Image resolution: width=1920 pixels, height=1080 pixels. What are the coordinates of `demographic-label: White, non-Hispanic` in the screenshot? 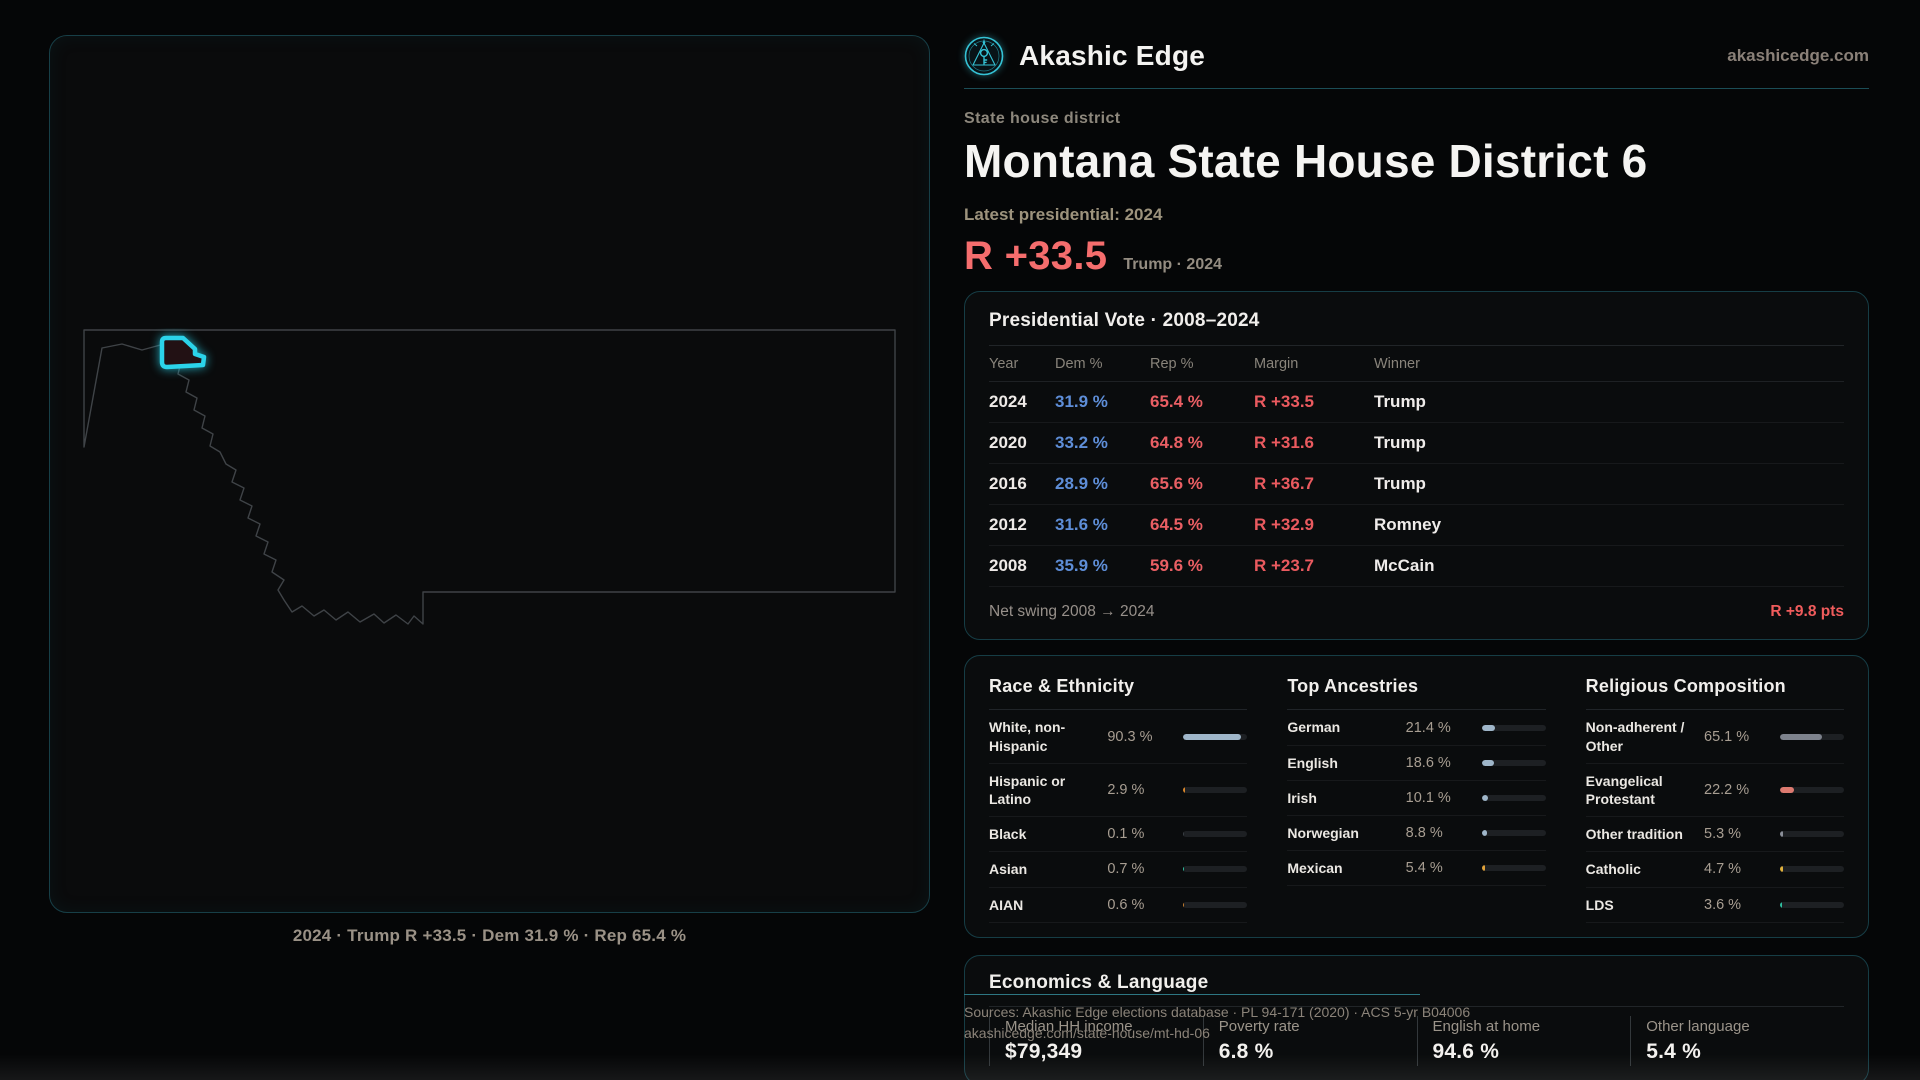 It's located at (1027, 736).